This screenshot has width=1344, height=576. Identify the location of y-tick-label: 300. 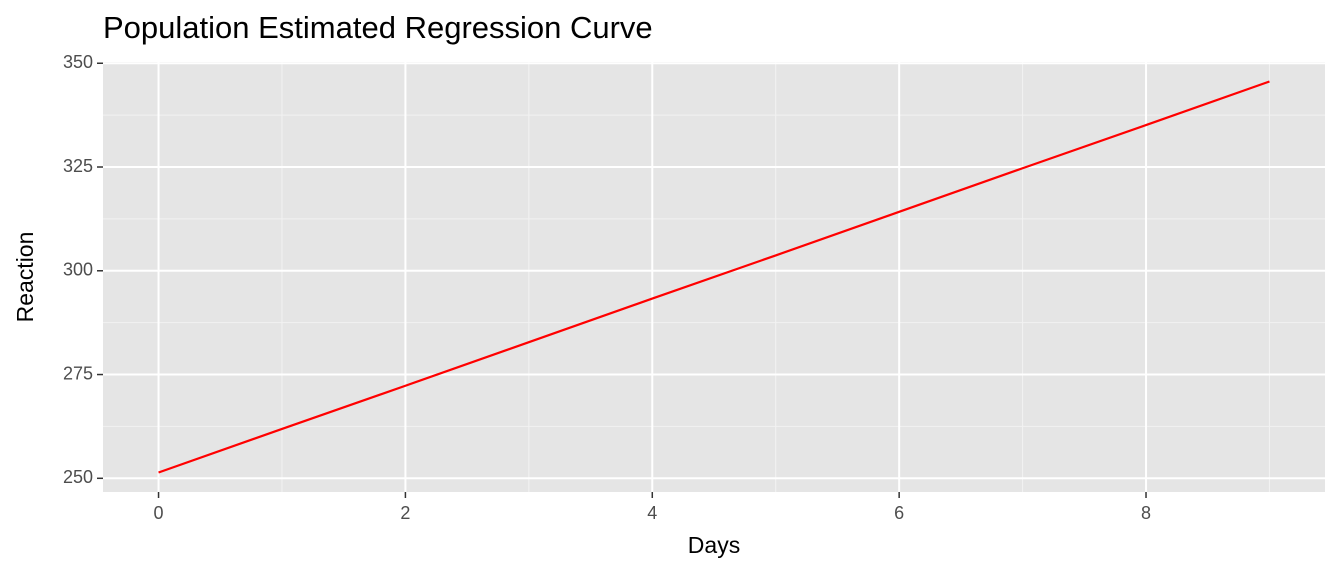
(78, 270).